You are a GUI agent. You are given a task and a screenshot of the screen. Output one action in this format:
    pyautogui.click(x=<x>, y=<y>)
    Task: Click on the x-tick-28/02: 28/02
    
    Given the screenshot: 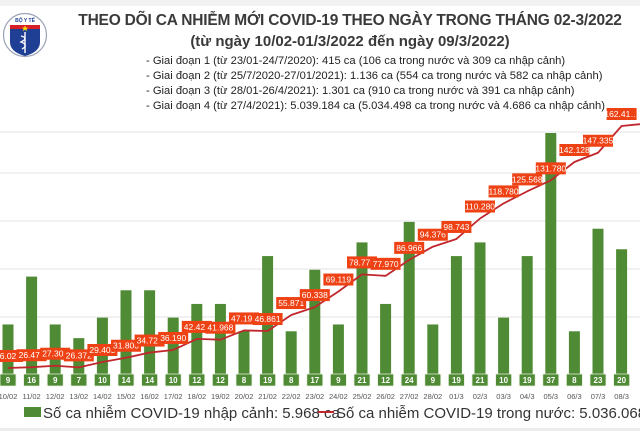 What is the action you would take?
    pyautogui.click(x=432, y=396)
    